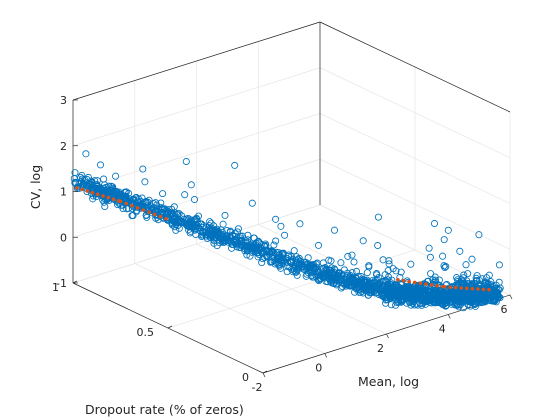 This screenshot has width=560, height=420. I want to click on back-gridline, so click(196, 107).